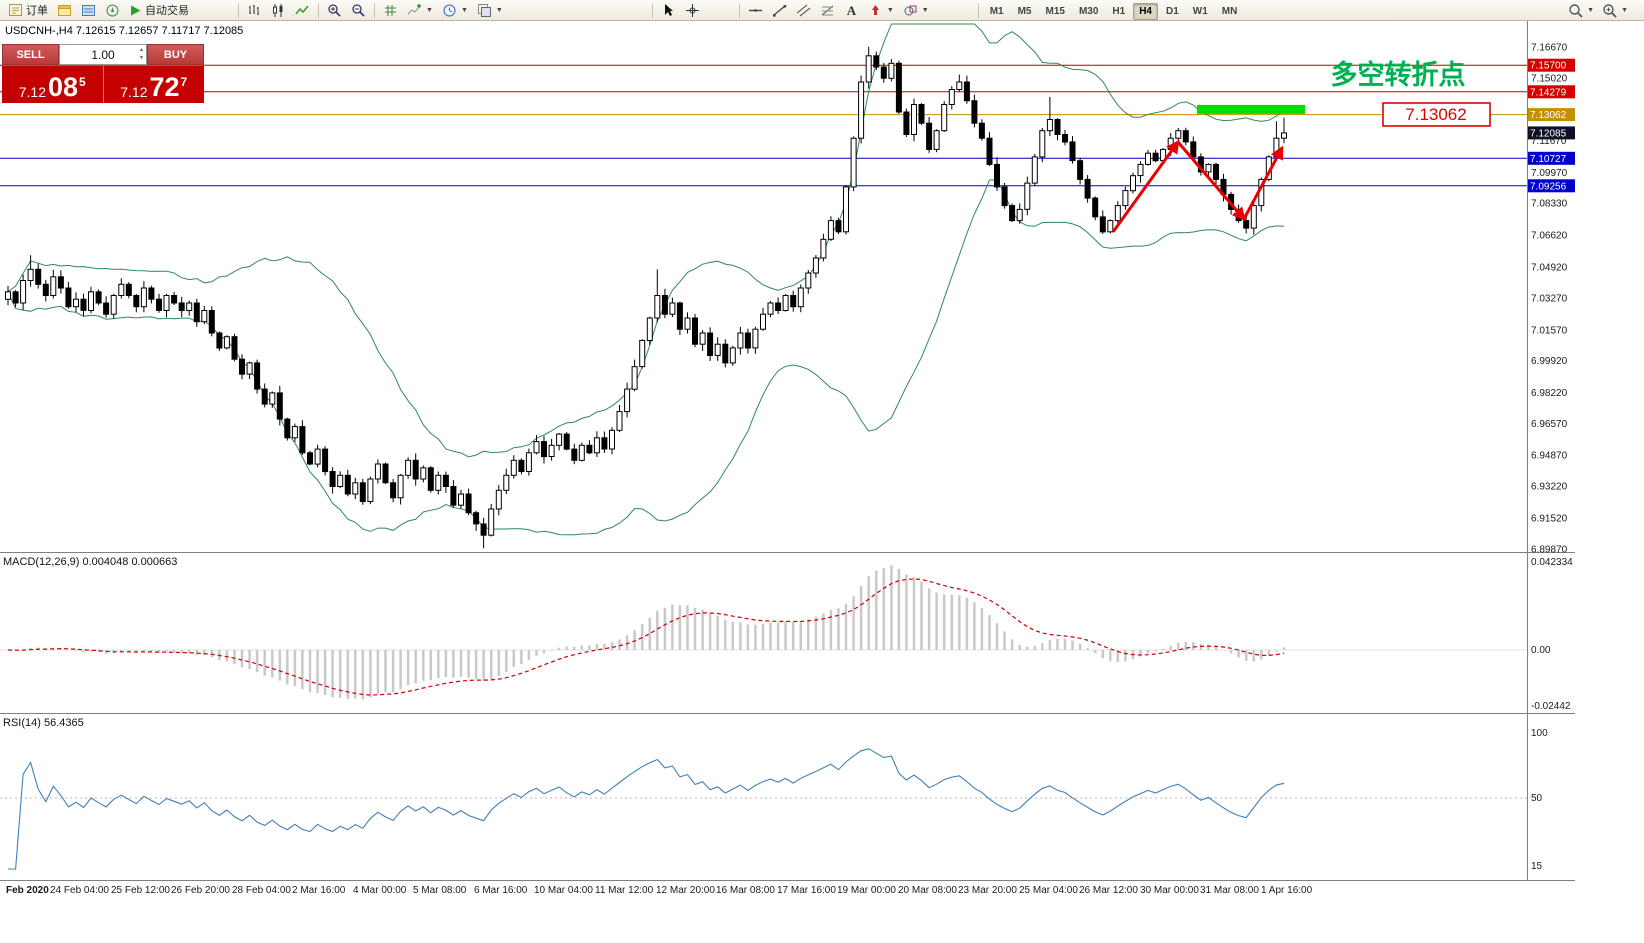 The width and height of the screenshot is (1644, 943). Describe the element at coordinates (449, 10) in the screenshot. I see `period-clock-icon` at that location.